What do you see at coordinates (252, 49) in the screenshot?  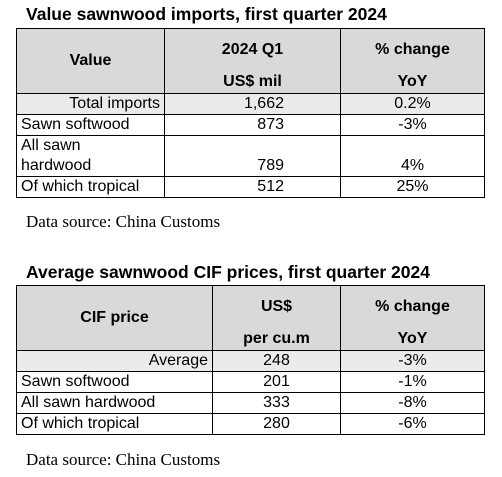 I see `table1-header-period: 2024 Q1` at bounding box center [252, 49].